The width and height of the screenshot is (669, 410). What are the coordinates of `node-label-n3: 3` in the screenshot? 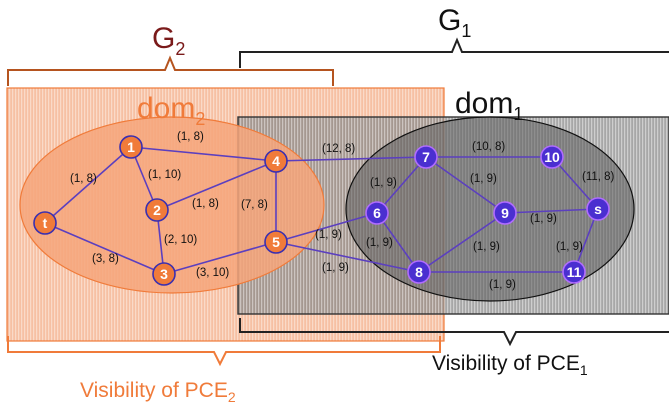 It's located at (164, 274).